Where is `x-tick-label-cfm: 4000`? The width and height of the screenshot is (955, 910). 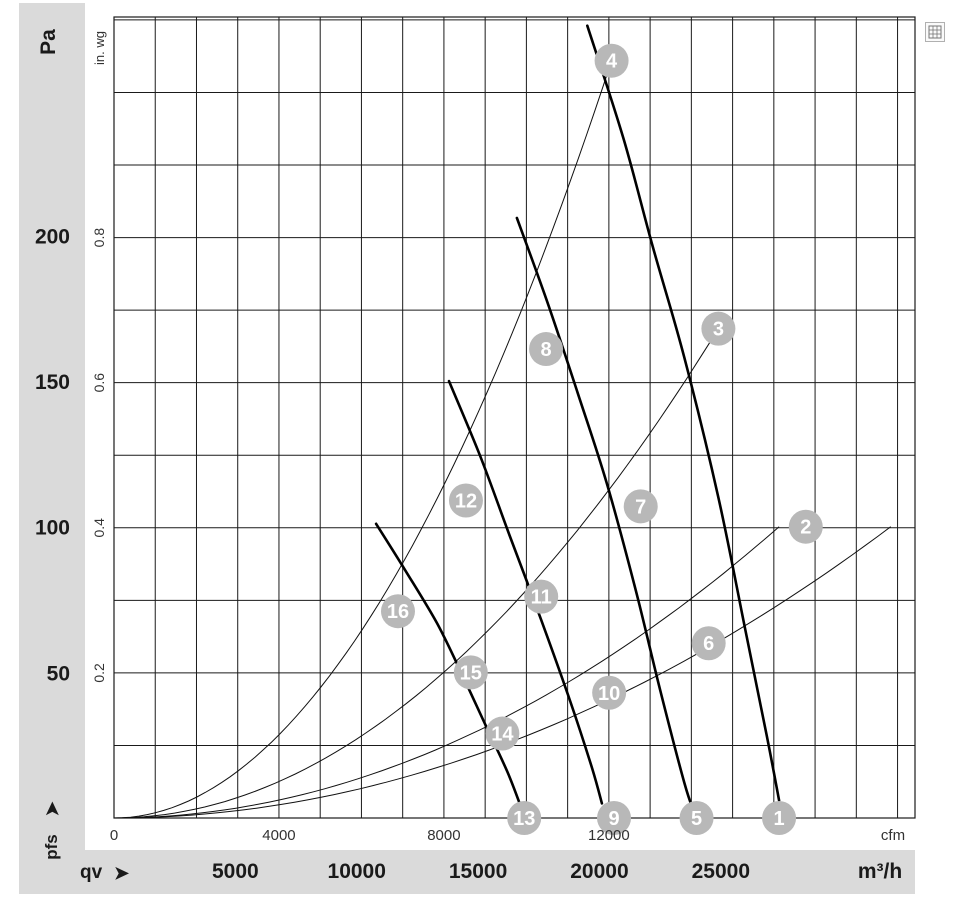
x-tick-label-cfm: 4000 is located at coordinates (278, 835).